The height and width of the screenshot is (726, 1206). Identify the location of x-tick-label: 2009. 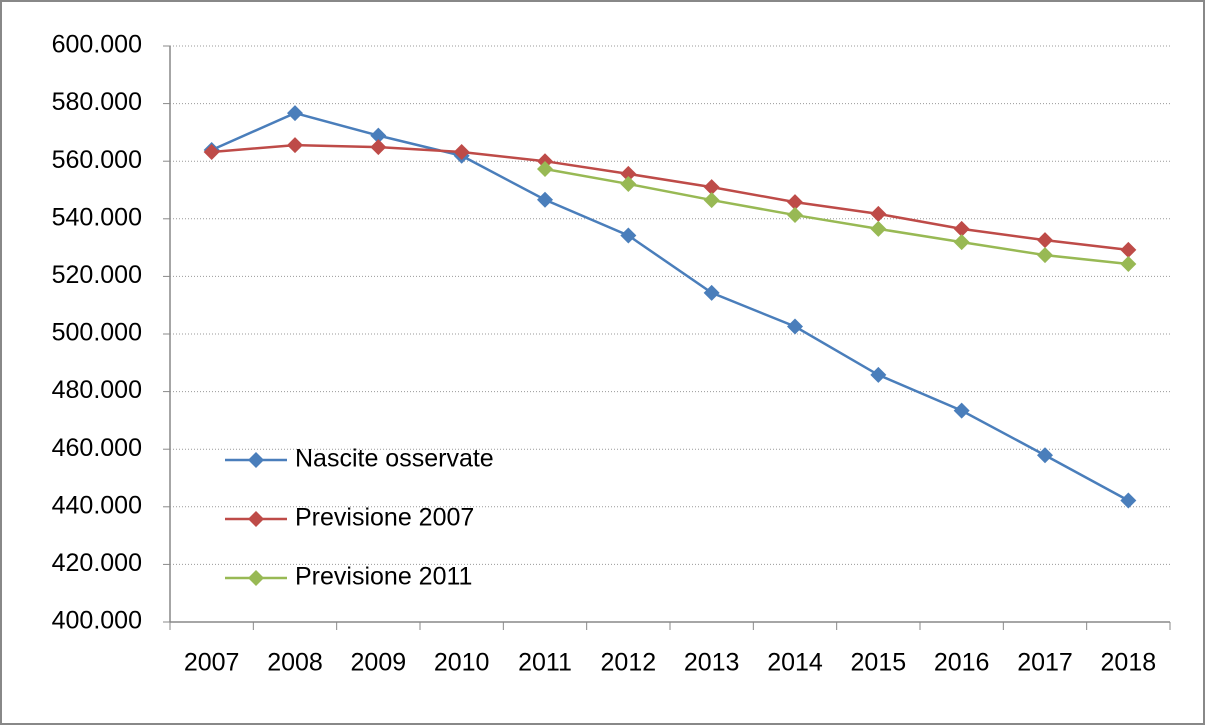
(379, 663).